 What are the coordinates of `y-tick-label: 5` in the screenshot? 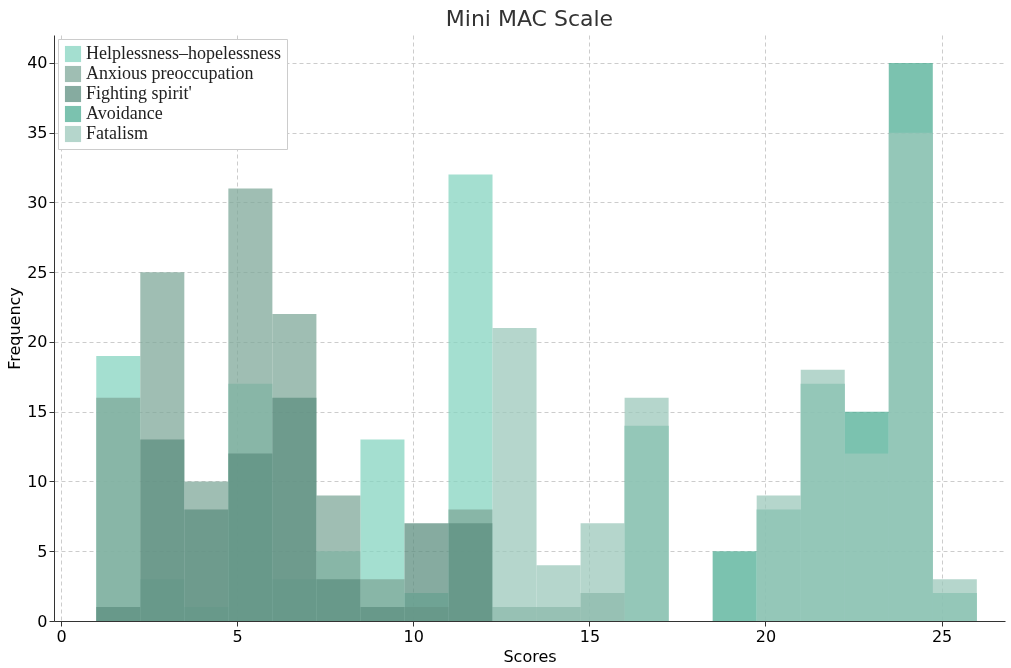 It's located at (42, 551).